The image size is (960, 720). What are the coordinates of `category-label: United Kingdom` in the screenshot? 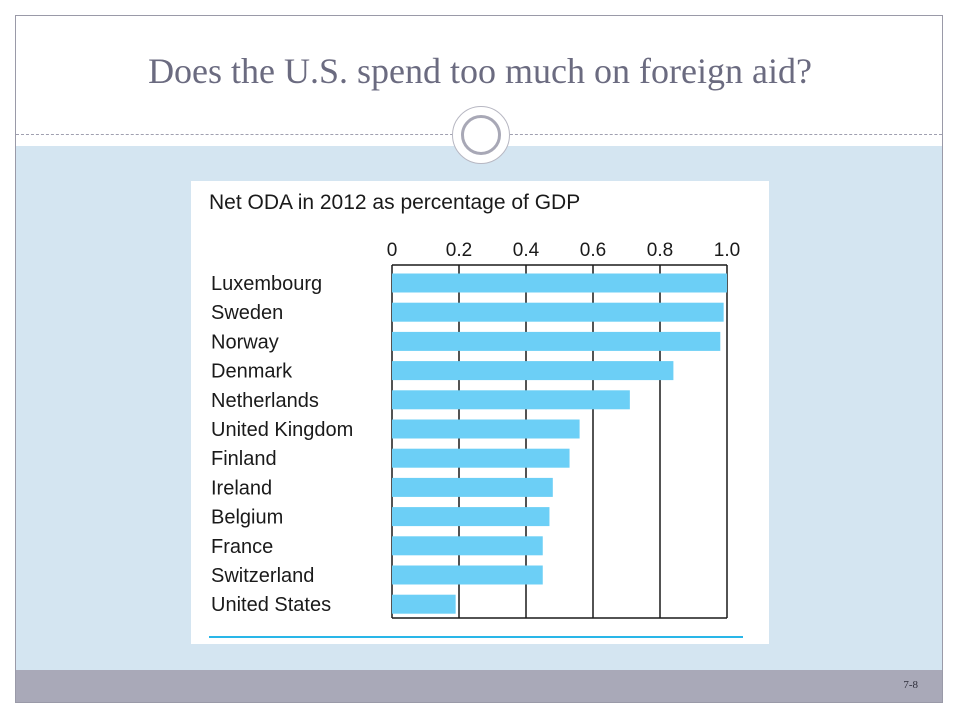 It's located at (282, 430).